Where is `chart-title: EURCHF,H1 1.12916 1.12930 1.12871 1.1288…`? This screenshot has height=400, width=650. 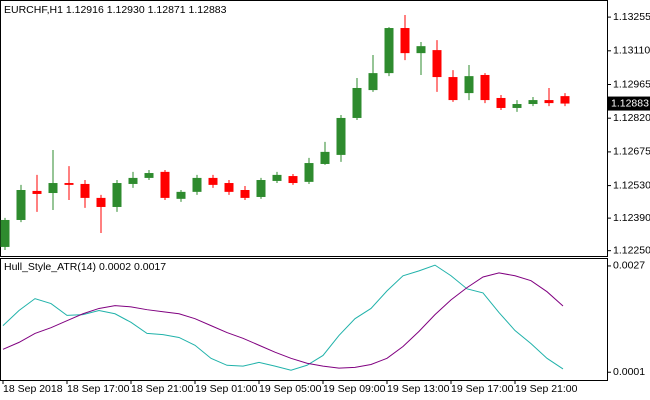
chart-title: EURCHF,H1 1.12916 1.12930 1.12871 1.1288… is located at coordinates (115, 10).